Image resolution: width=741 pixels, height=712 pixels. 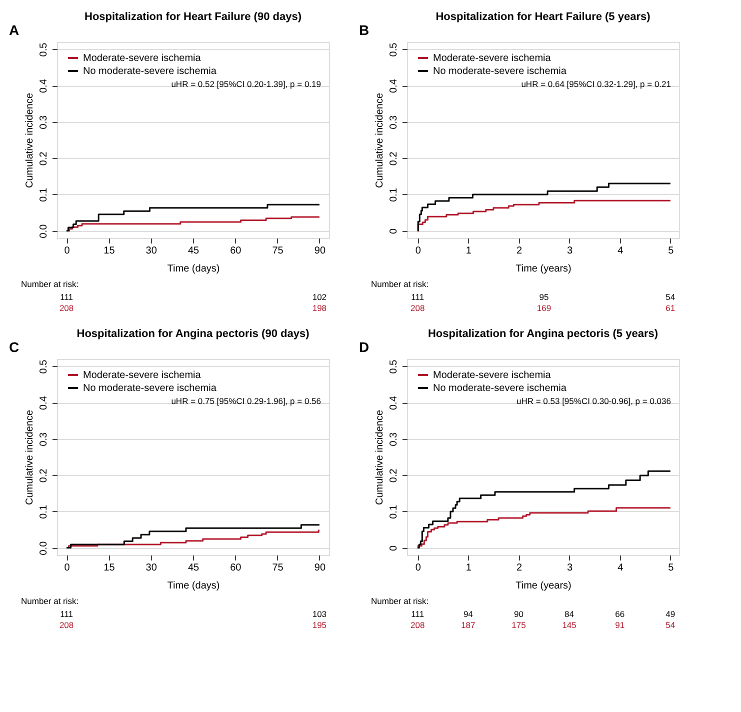 What do you see at coordinates (364, 30) in the screenshot?
I see `text: B` at bounding box center [364, 30].